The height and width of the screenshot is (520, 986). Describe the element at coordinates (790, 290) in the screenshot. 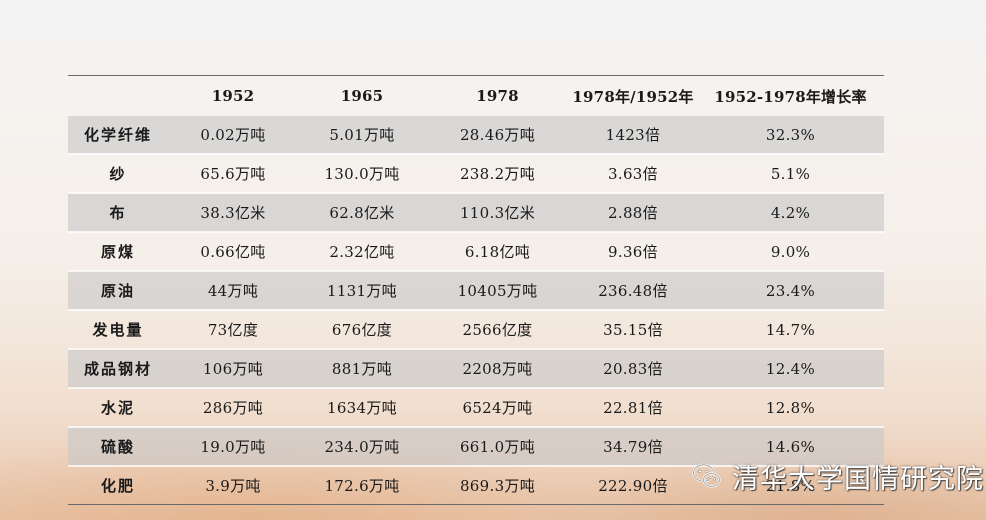

I see `table-cell: 23.4%` at that location.